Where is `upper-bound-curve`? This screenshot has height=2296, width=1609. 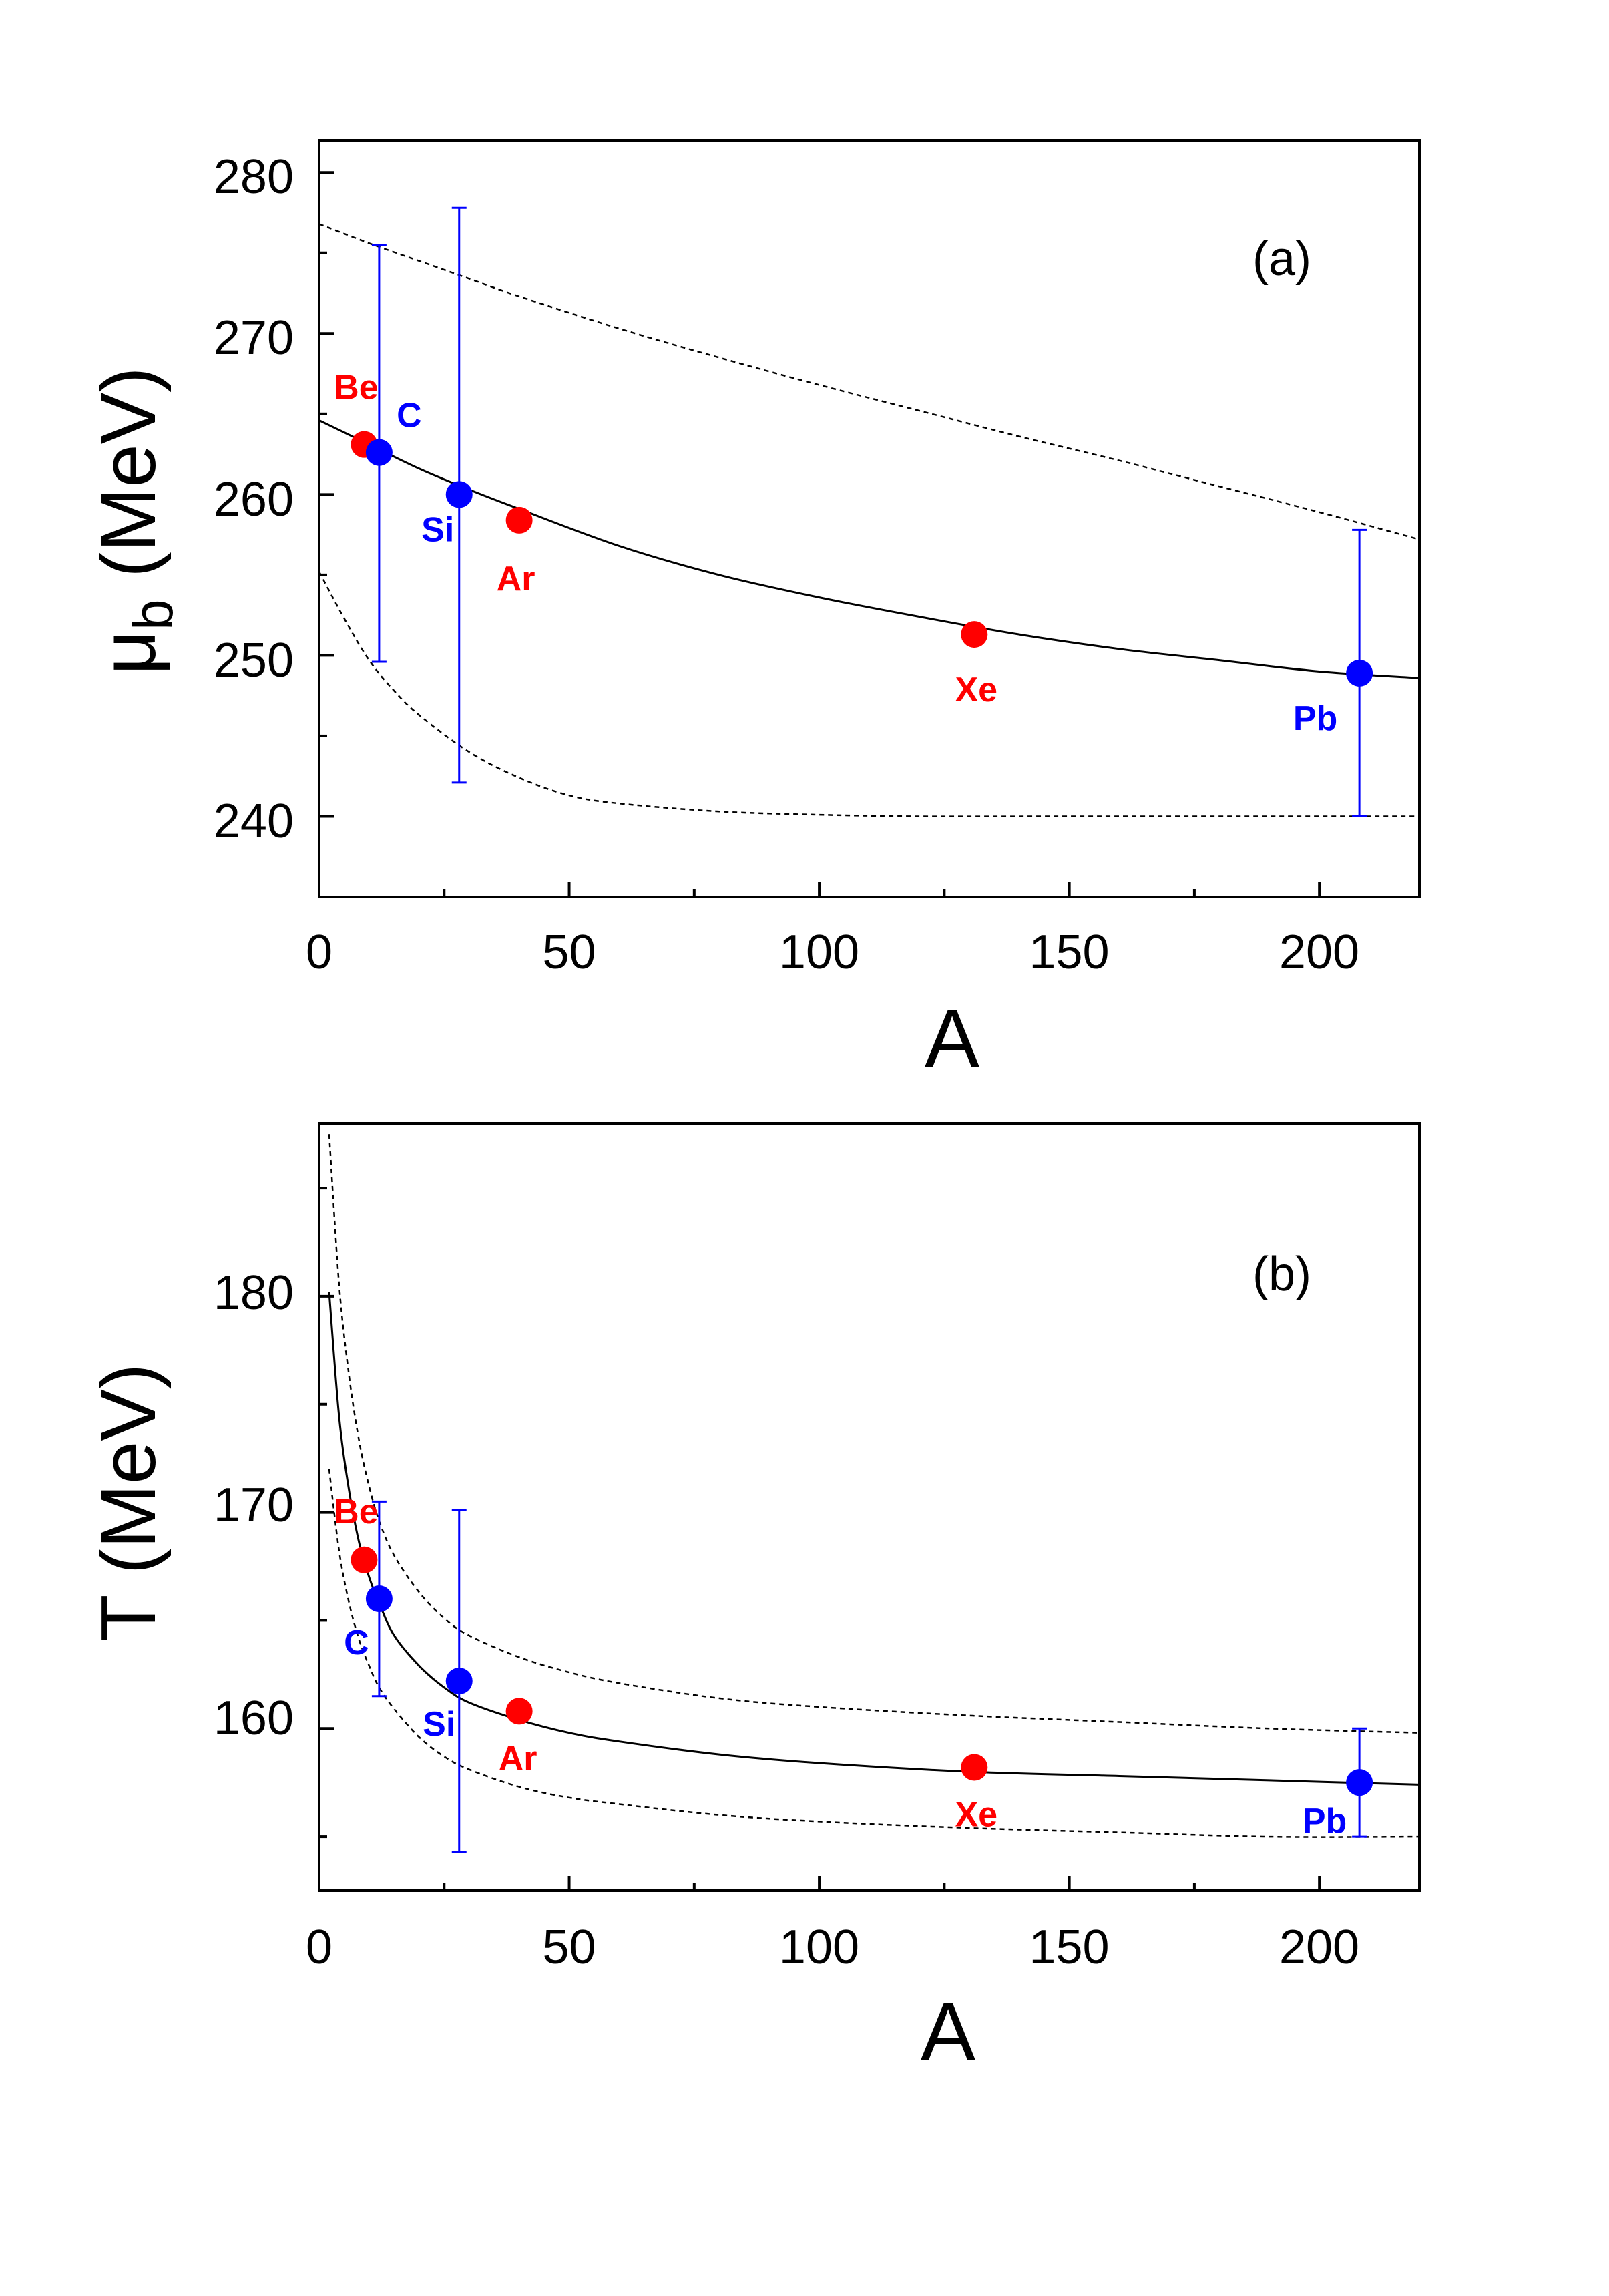 upper-bound-curve is located at coordinates (869, 382).